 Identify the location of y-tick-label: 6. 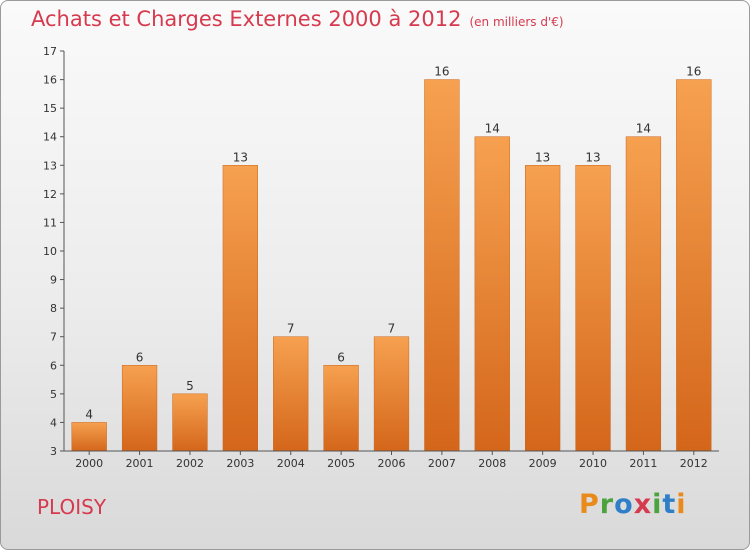
(53, 365).